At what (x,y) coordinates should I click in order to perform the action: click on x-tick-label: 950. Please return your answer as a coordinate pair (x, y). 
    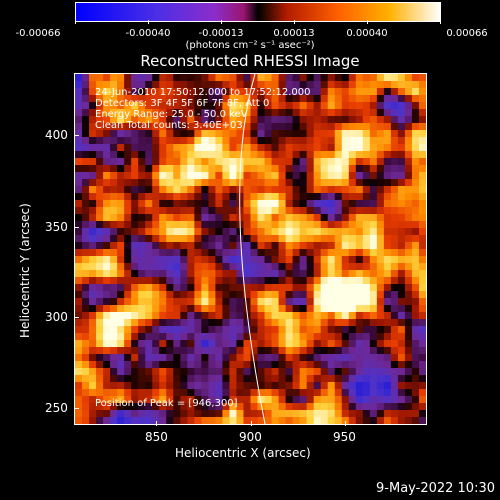
    Looking at the image, I should click on (344, 437).